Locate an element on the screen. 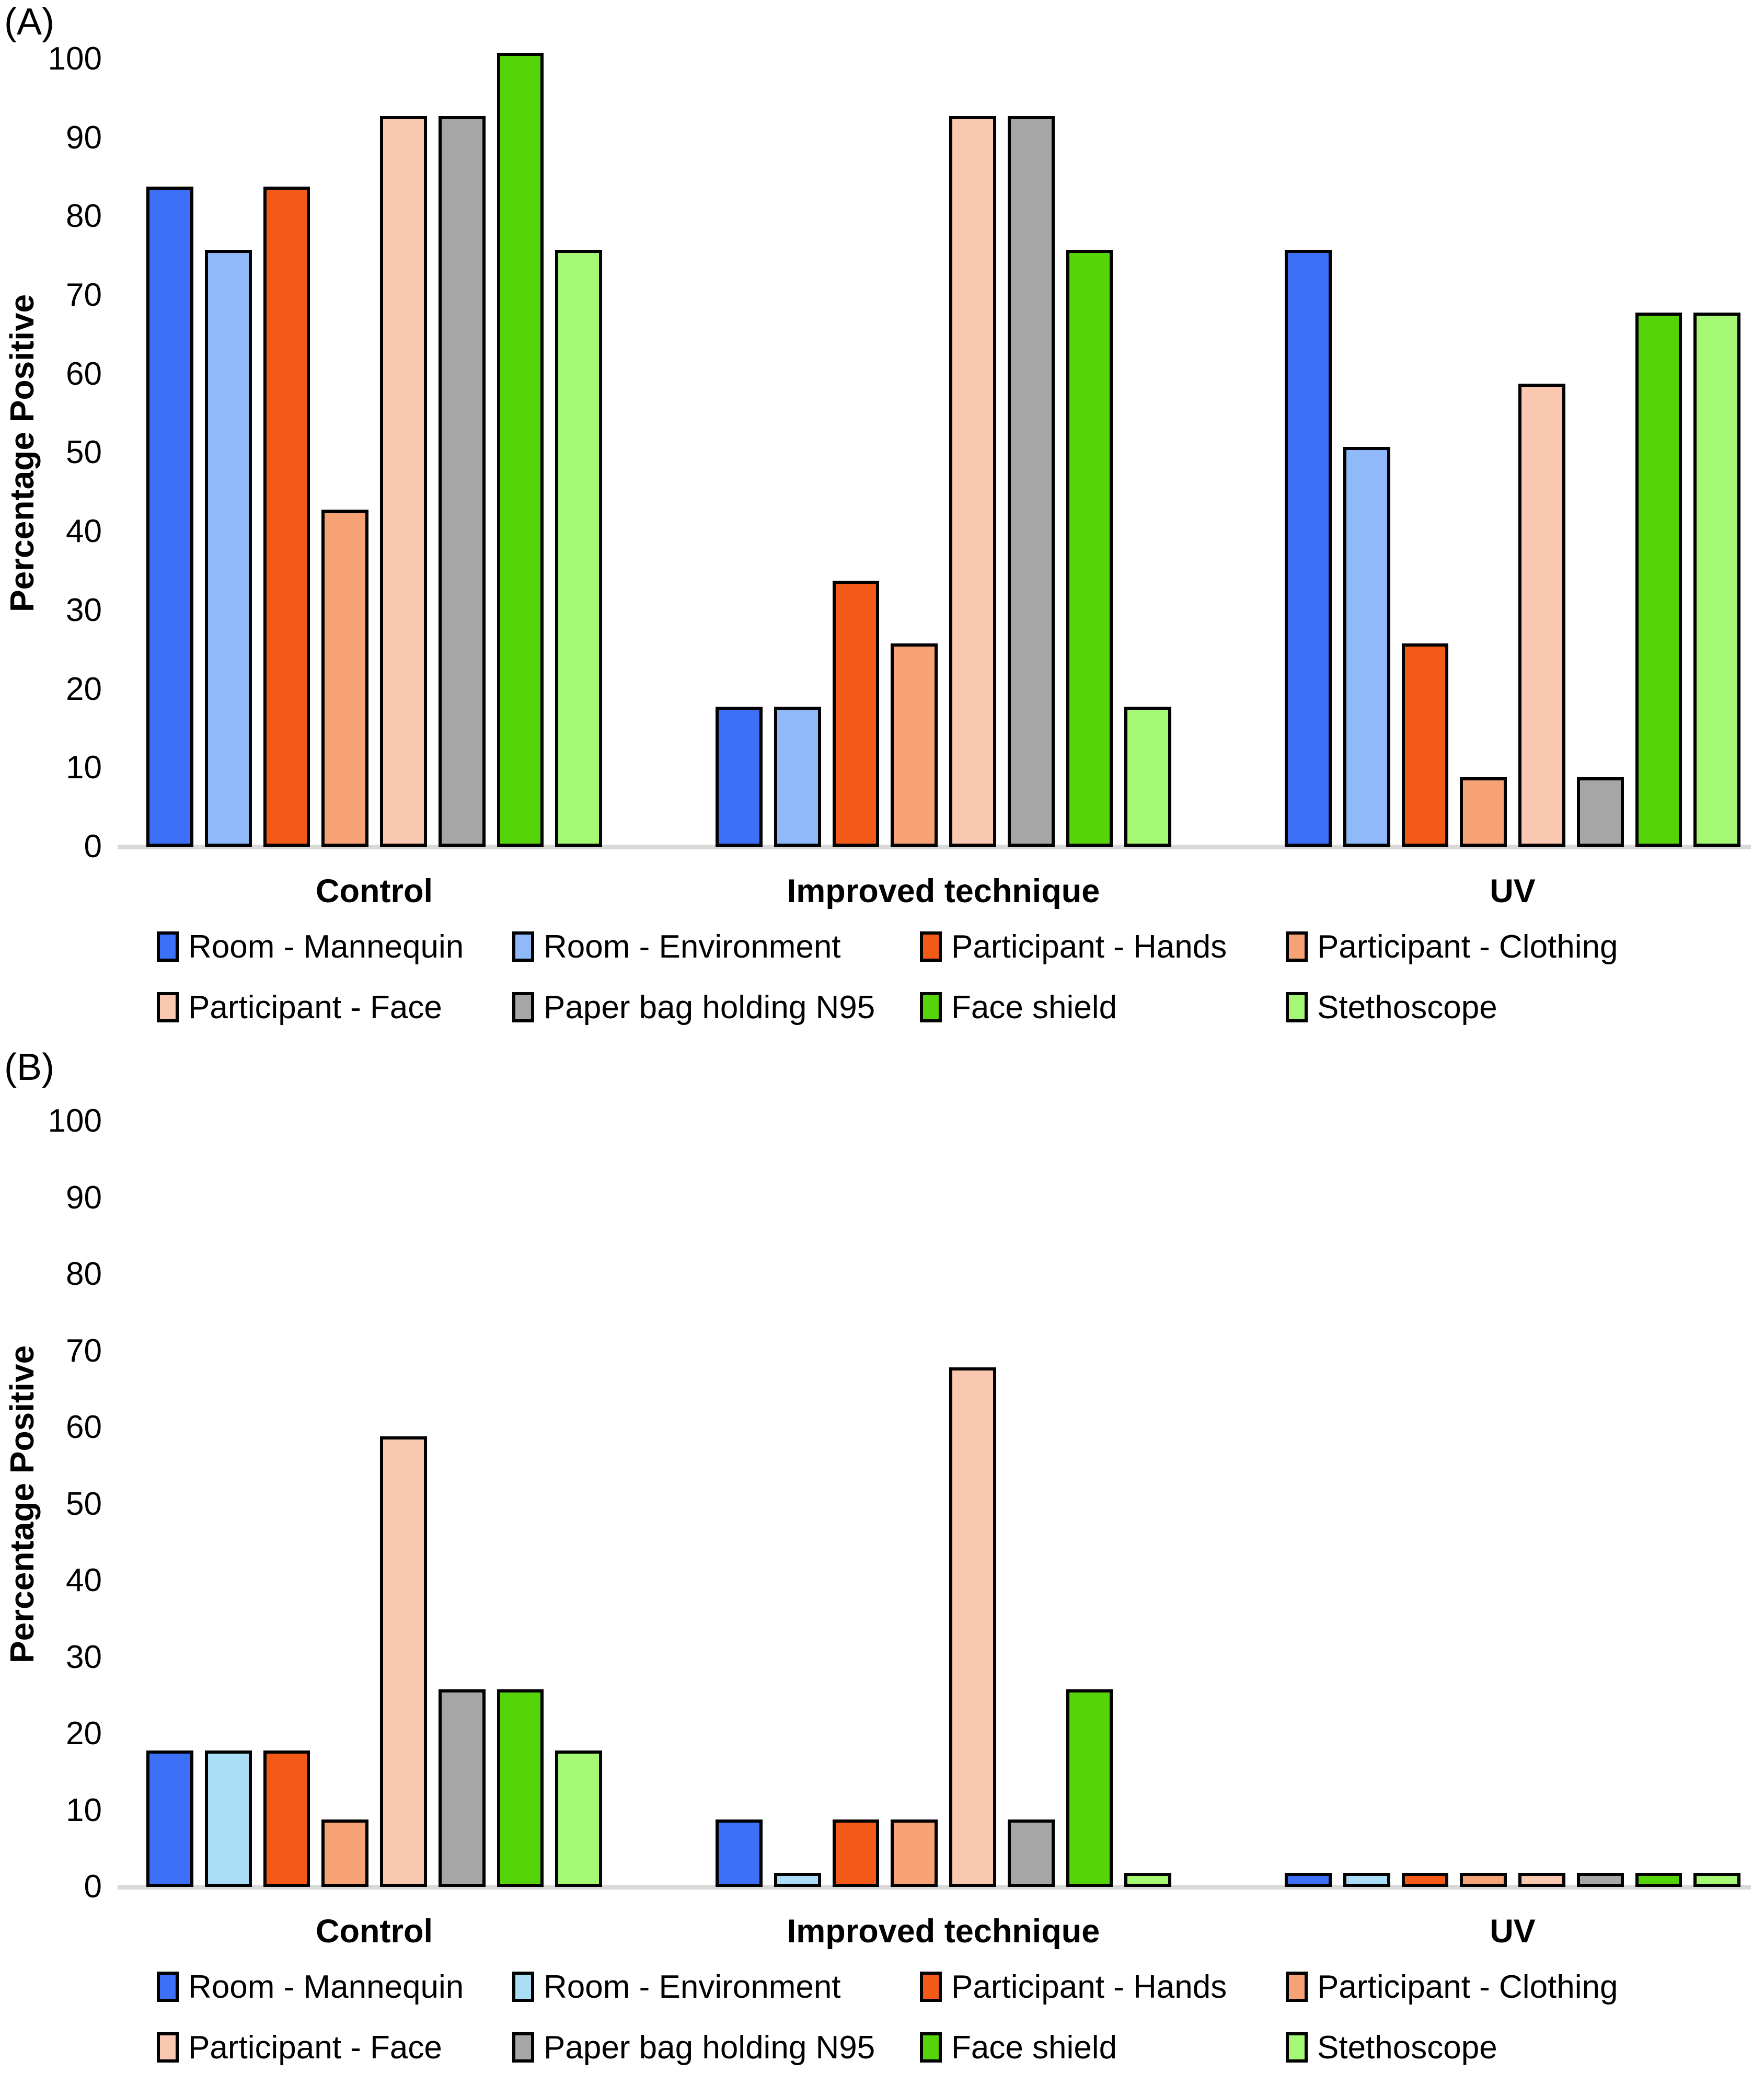 Image resolution: width=1764 pixels, height=2073 pixels. legend-item-face-shield: Face shield is located at coordinates (1103, 2047).